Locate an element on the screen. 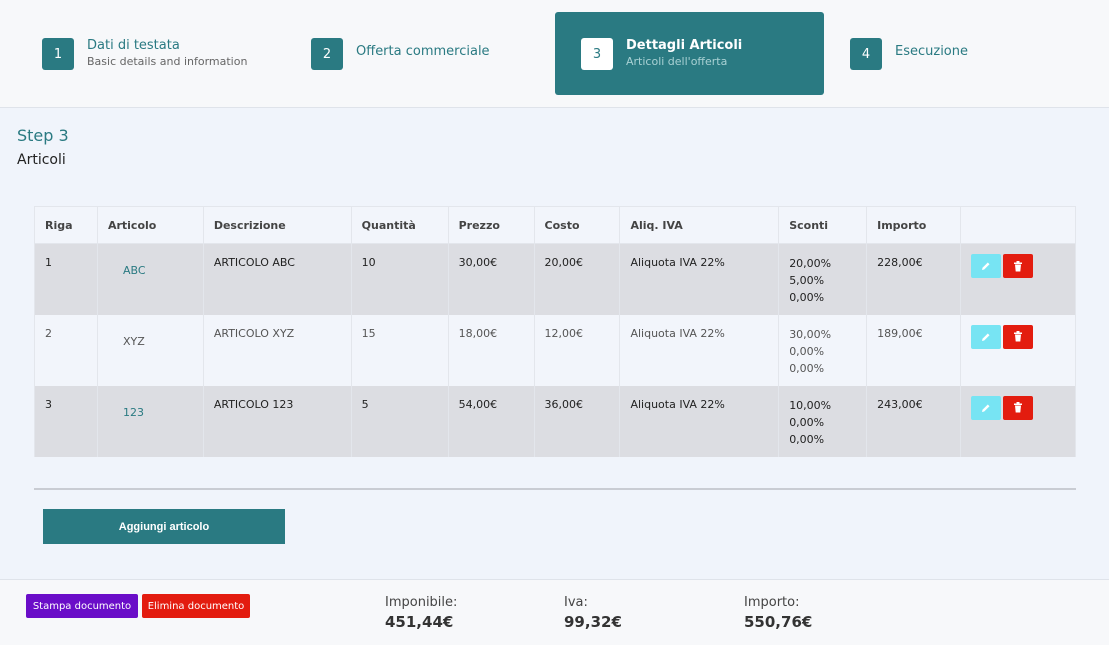  step-title: Dettagli Articoli is located at coordinates (684, 45).